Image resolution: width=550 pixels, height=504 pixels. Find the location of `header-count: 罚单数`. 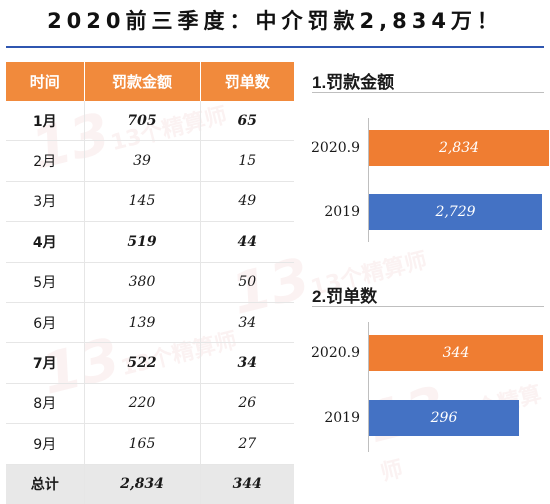

header-count: 罚单数 is located at coordinates (247, 81).